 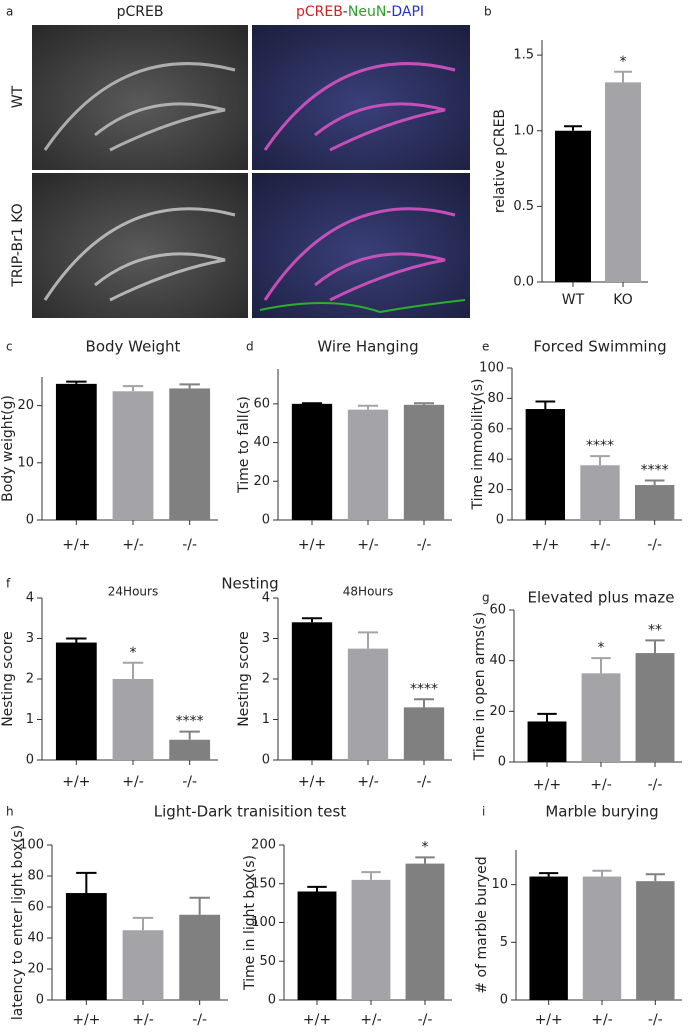 What do you see at coordinates (133, 347) in the screenshot?
I see `chart-title: Body Weight` at bounding box center [133, 347].